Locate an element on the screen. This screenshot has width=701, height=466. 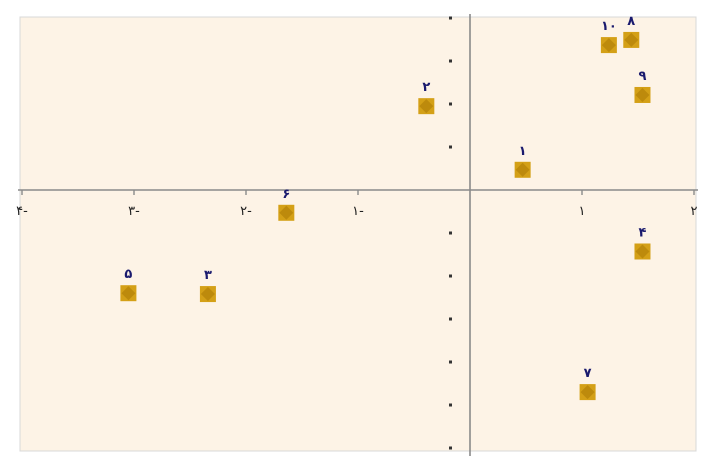
point-label: ۱ is located at coordinates (523, 151).